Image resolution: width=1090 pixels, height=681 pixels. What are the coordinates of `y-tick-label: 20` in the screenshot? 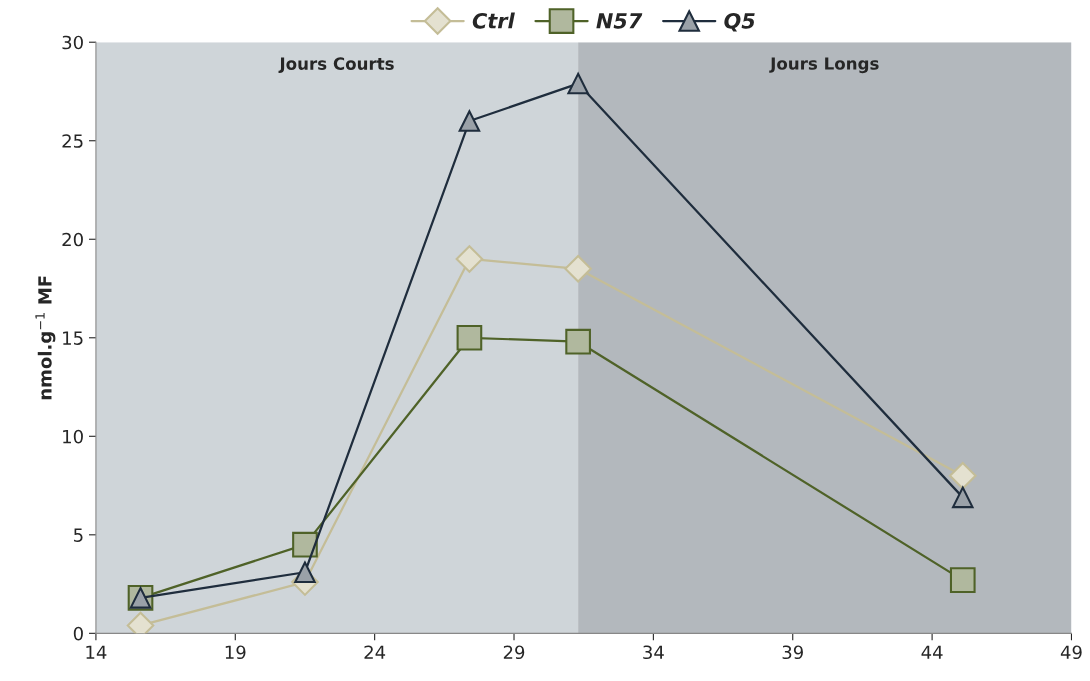 It's located at (72, 239).